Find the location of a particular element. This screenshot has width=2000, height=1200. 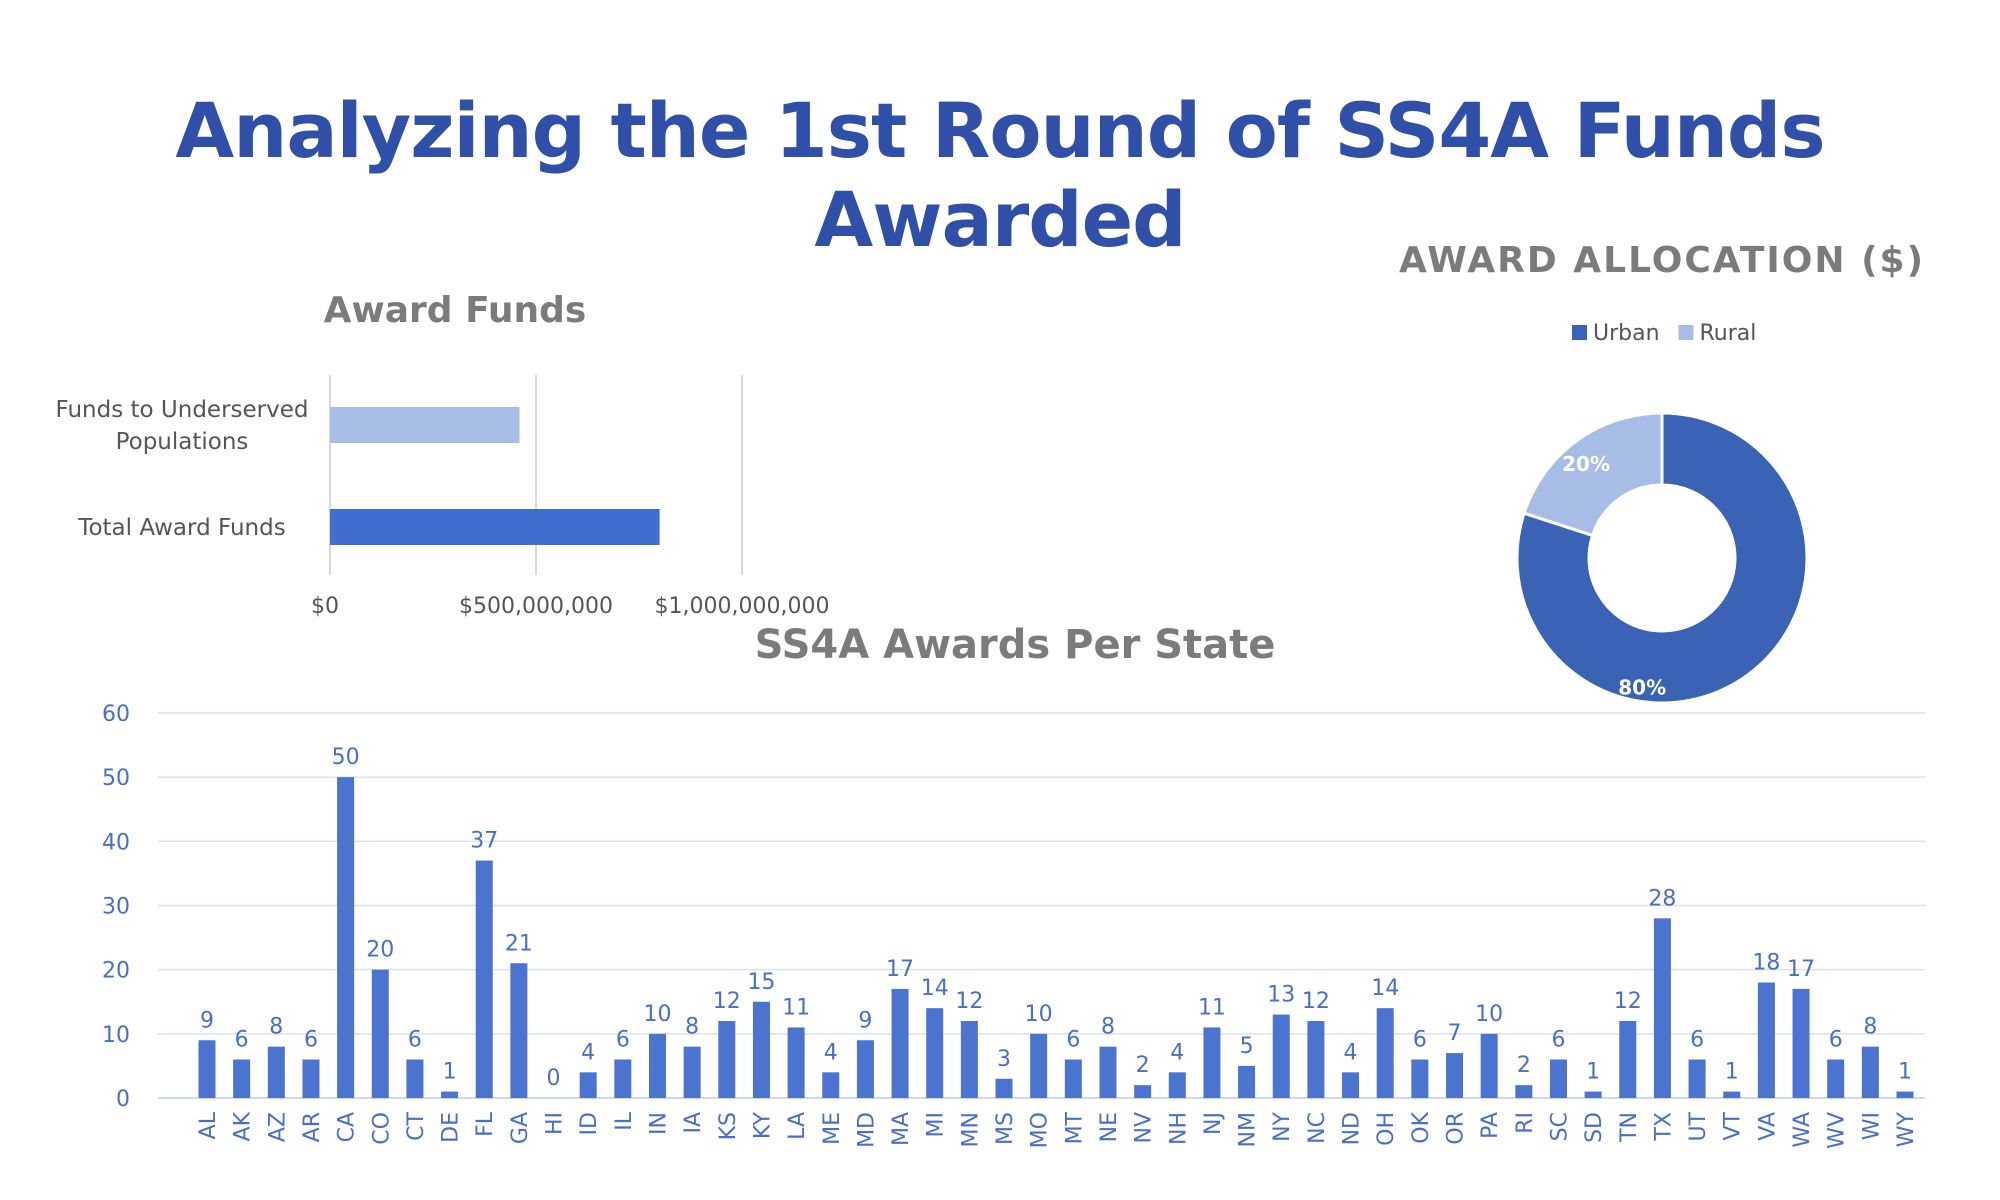

state-category-label: NJ is located at coordinates (1213, 1123).